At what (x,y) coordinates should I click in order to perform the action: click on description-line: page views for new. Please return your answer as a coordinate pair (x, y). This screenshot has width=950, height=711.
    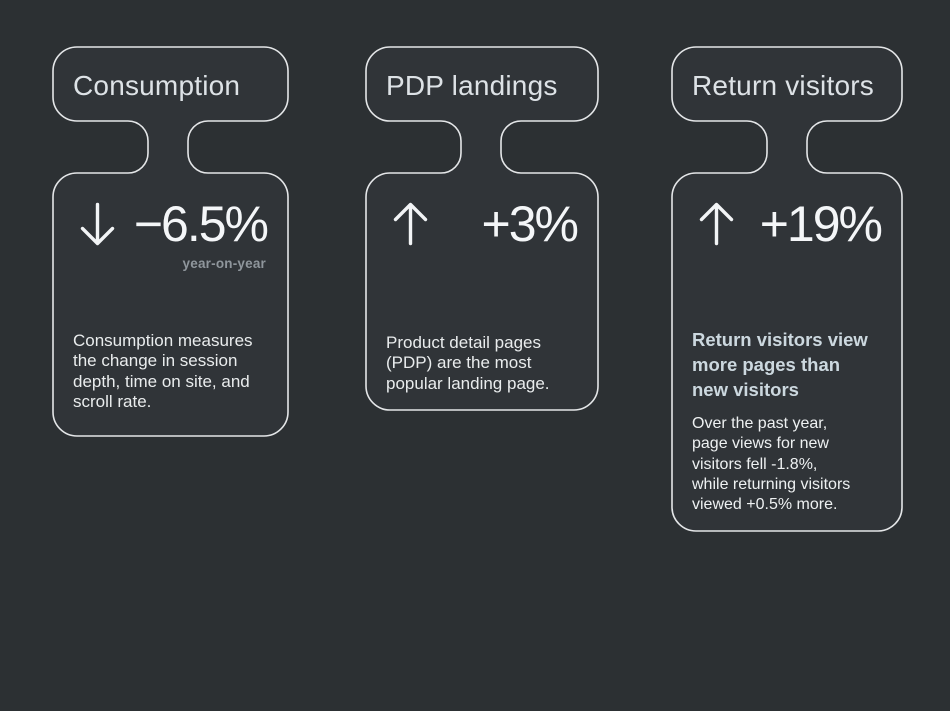
    Looking at the image, I should click on (760, 444).